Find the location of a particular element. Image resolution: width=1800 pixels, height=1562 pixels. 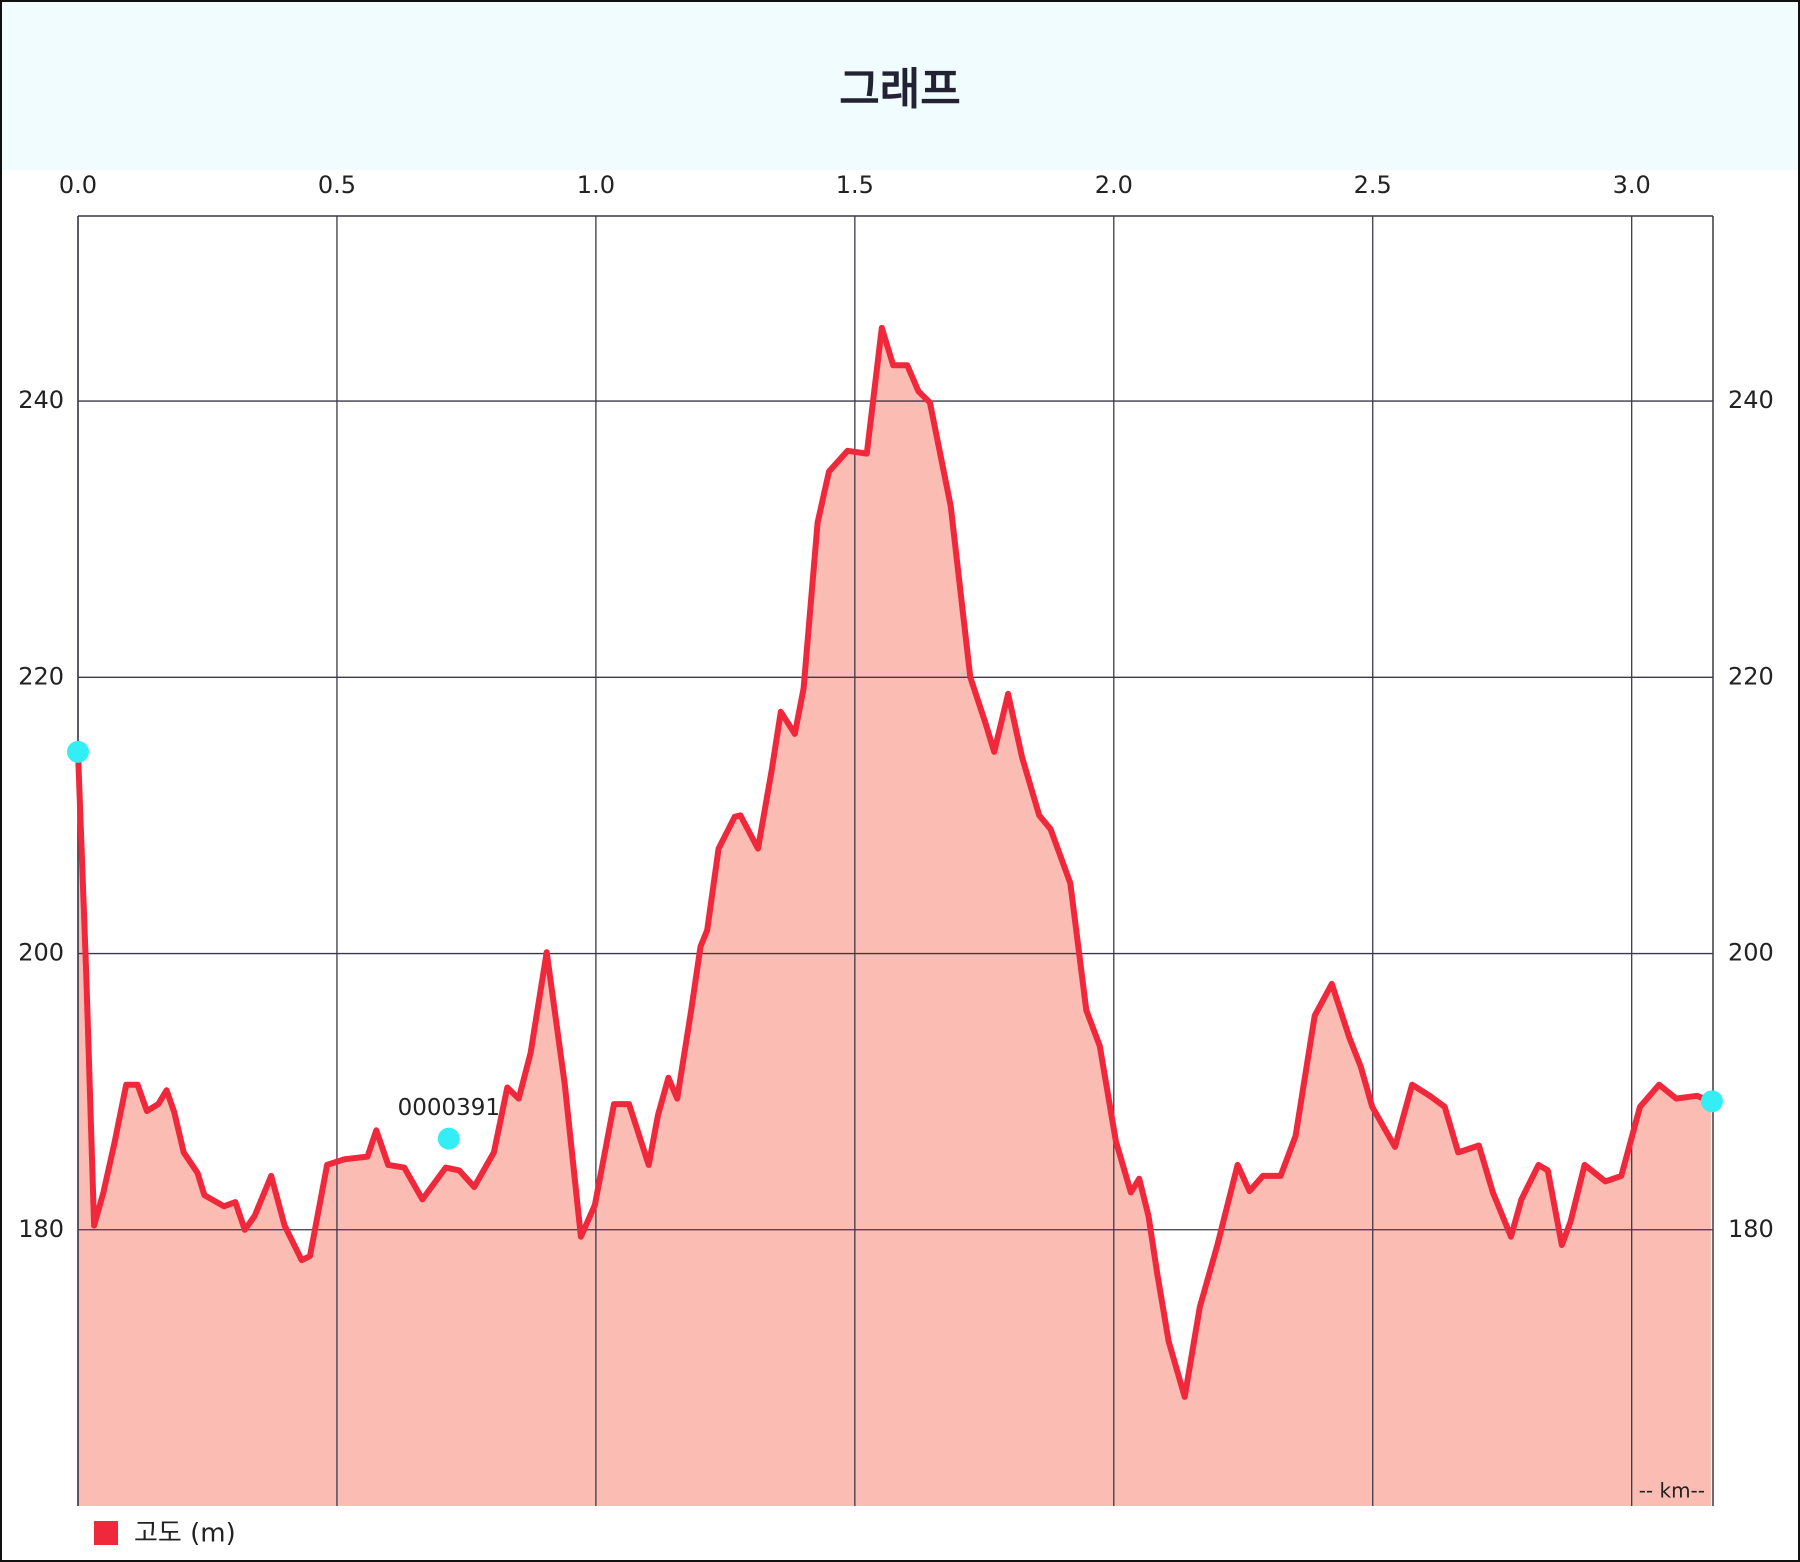

x-tick-label: 1.5 is located at coordinates (855, 185).